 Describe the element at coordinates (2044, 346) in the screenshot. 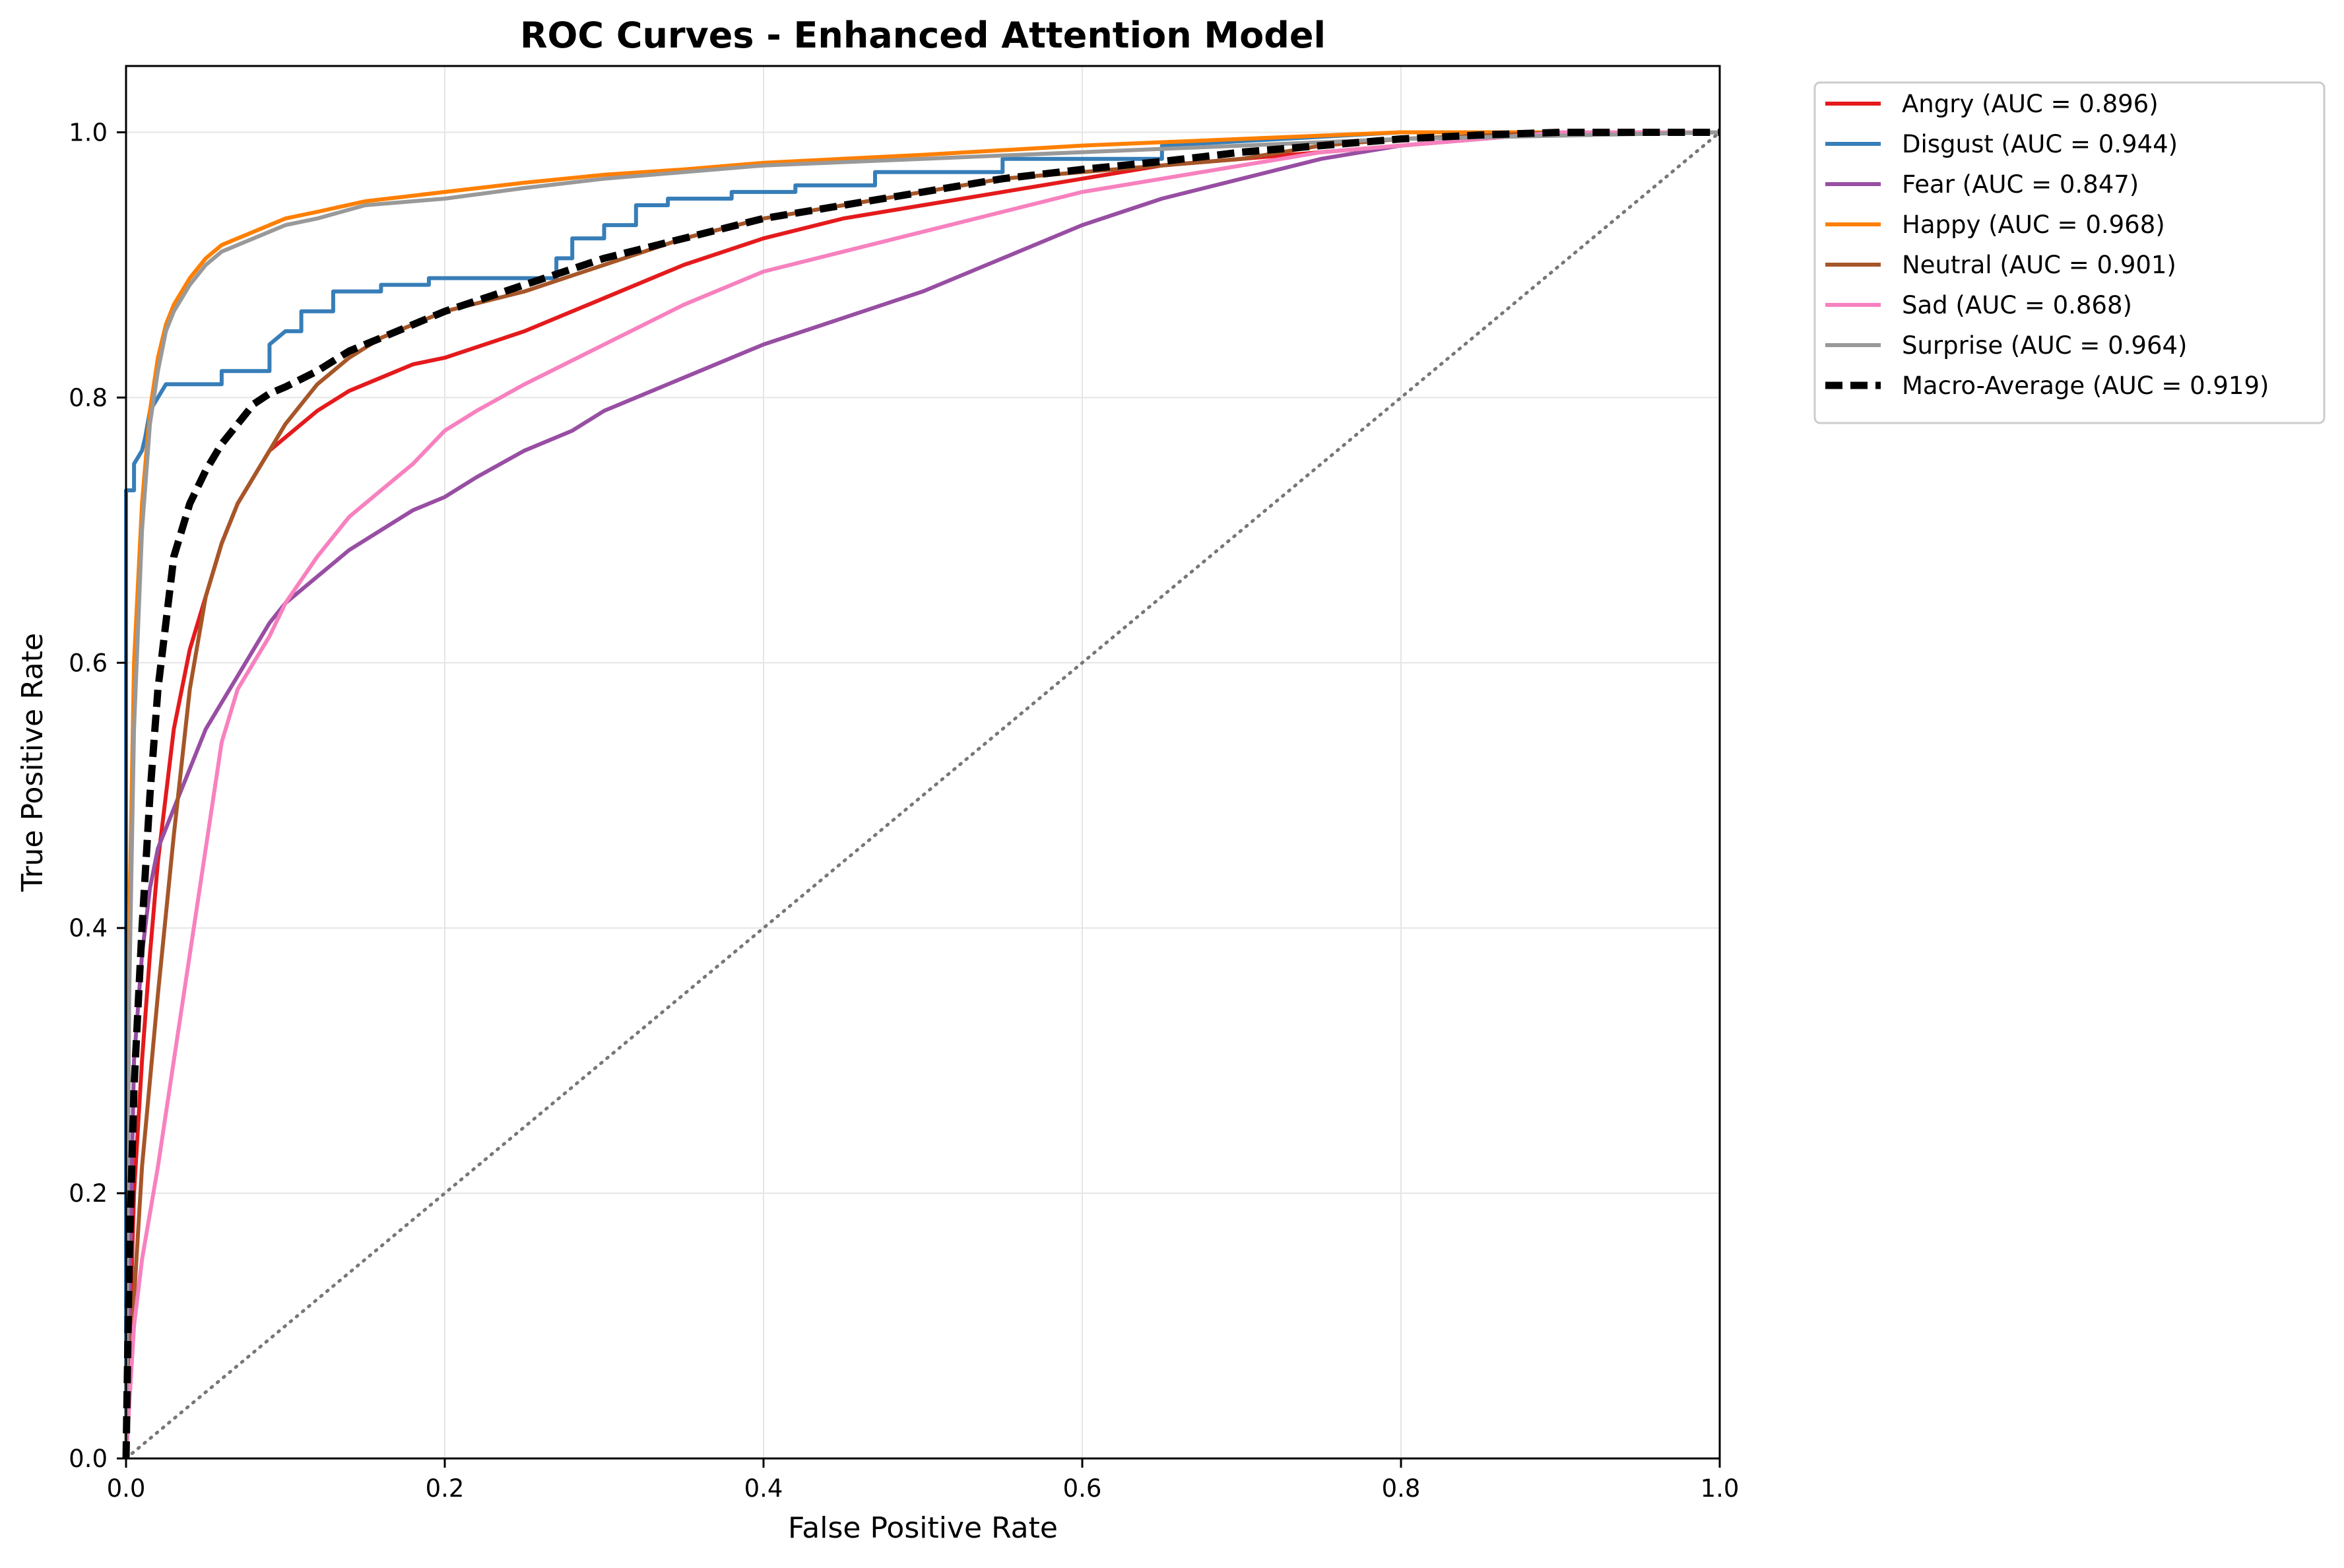

I see `legend-label-surprise: Surprise (AUC = 0.964)` at that location.